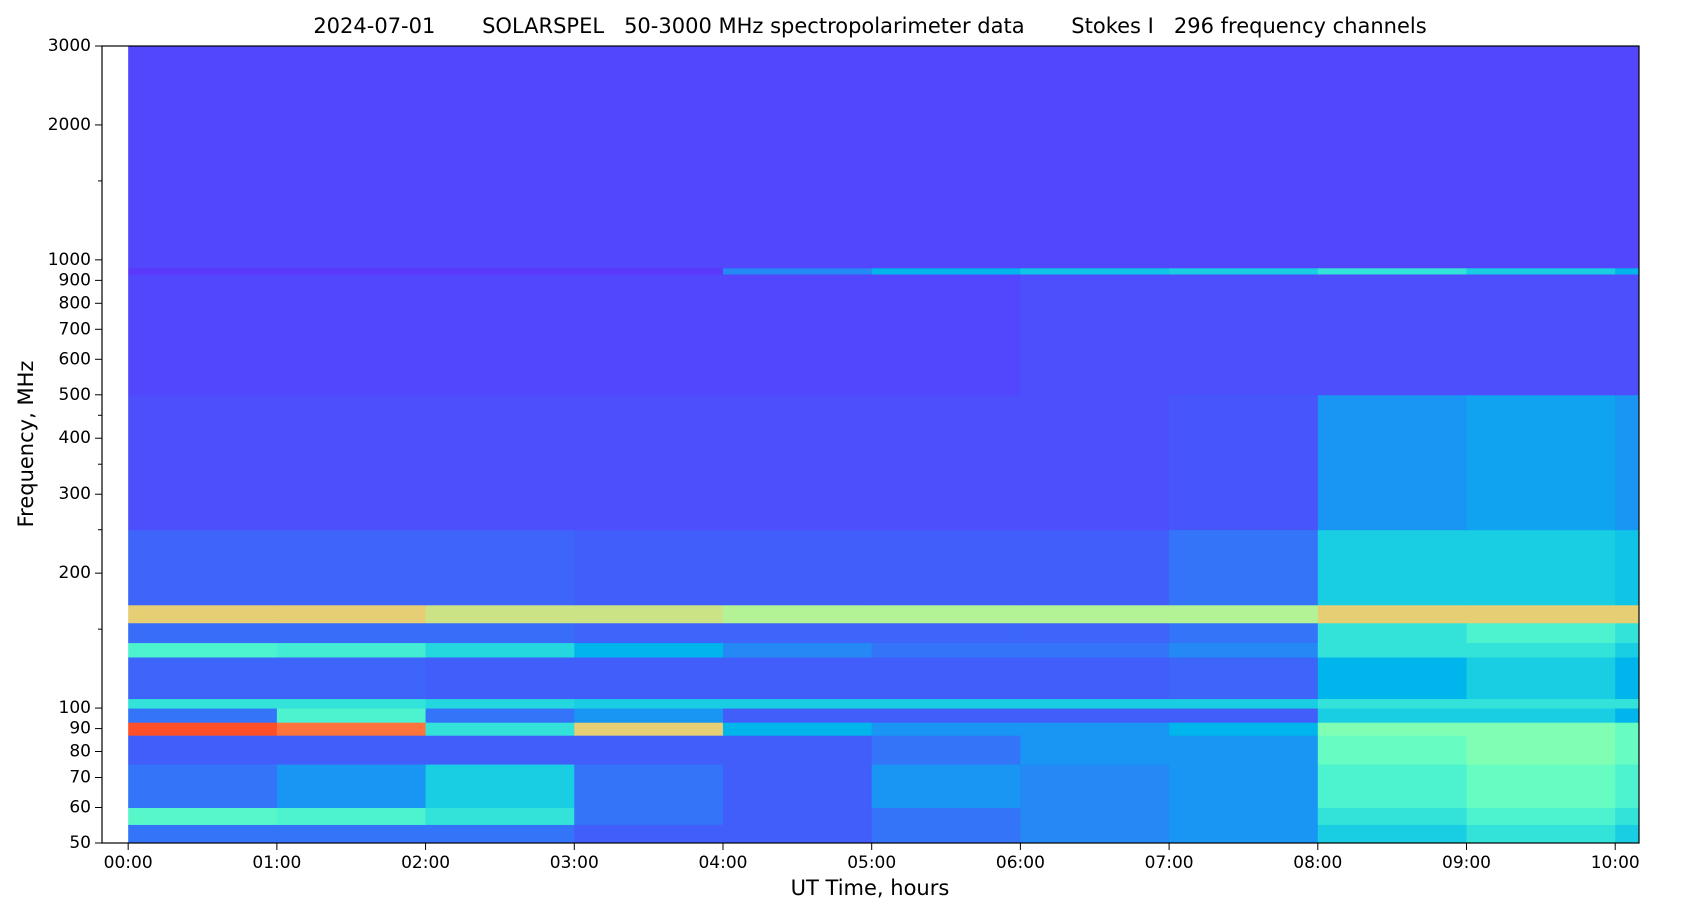 This screenshot has width=1687, height=910. Describe the element at coordinates (1020, 863) in the screenshot. I see `x-tick-label: 06:00` at that location.